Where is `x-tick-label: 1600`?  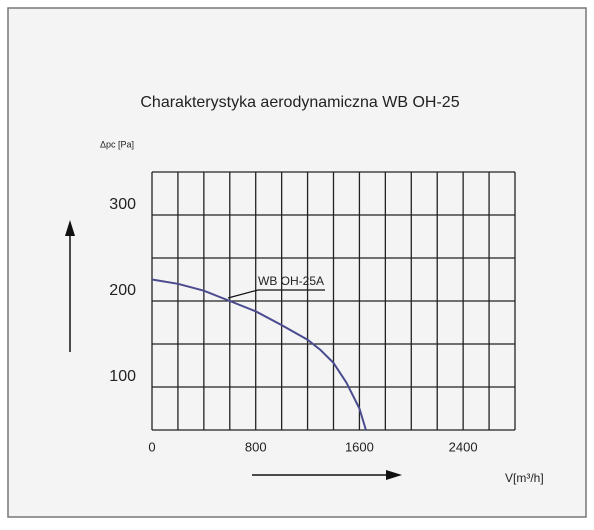 x-tick-label: 1600 is located at coordinates (359, 446).